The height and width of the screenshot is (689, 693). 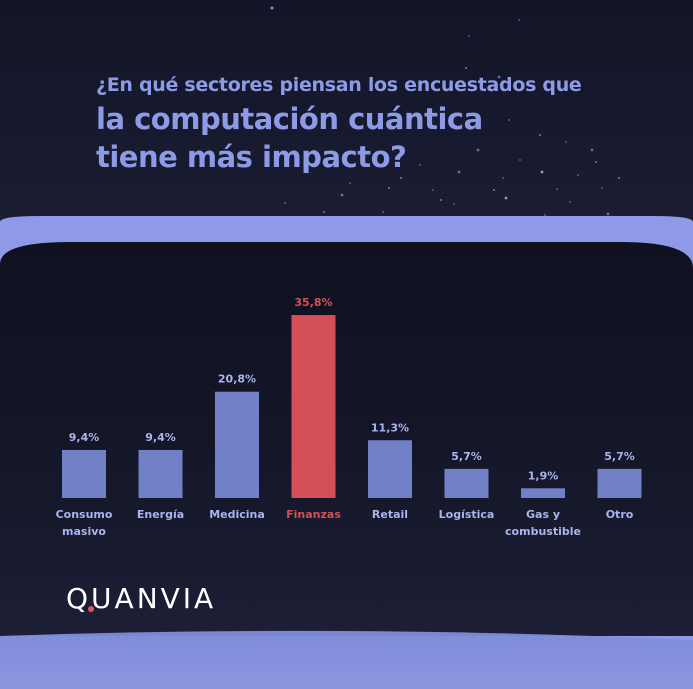 I want to click on category-label: masivo, so click(x=84, y=531).